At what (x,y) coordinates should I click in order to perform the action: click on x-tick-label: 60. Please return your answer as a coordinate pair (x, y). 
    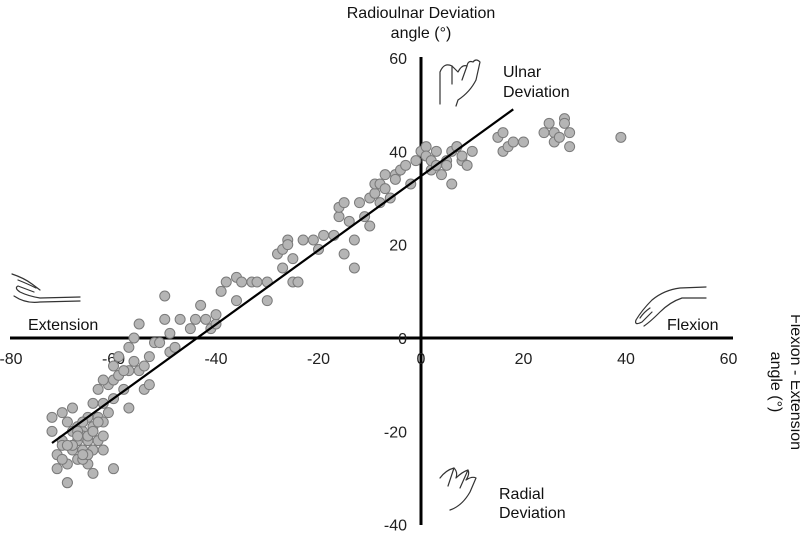
    Looking at the image, I should click on (729, 359).